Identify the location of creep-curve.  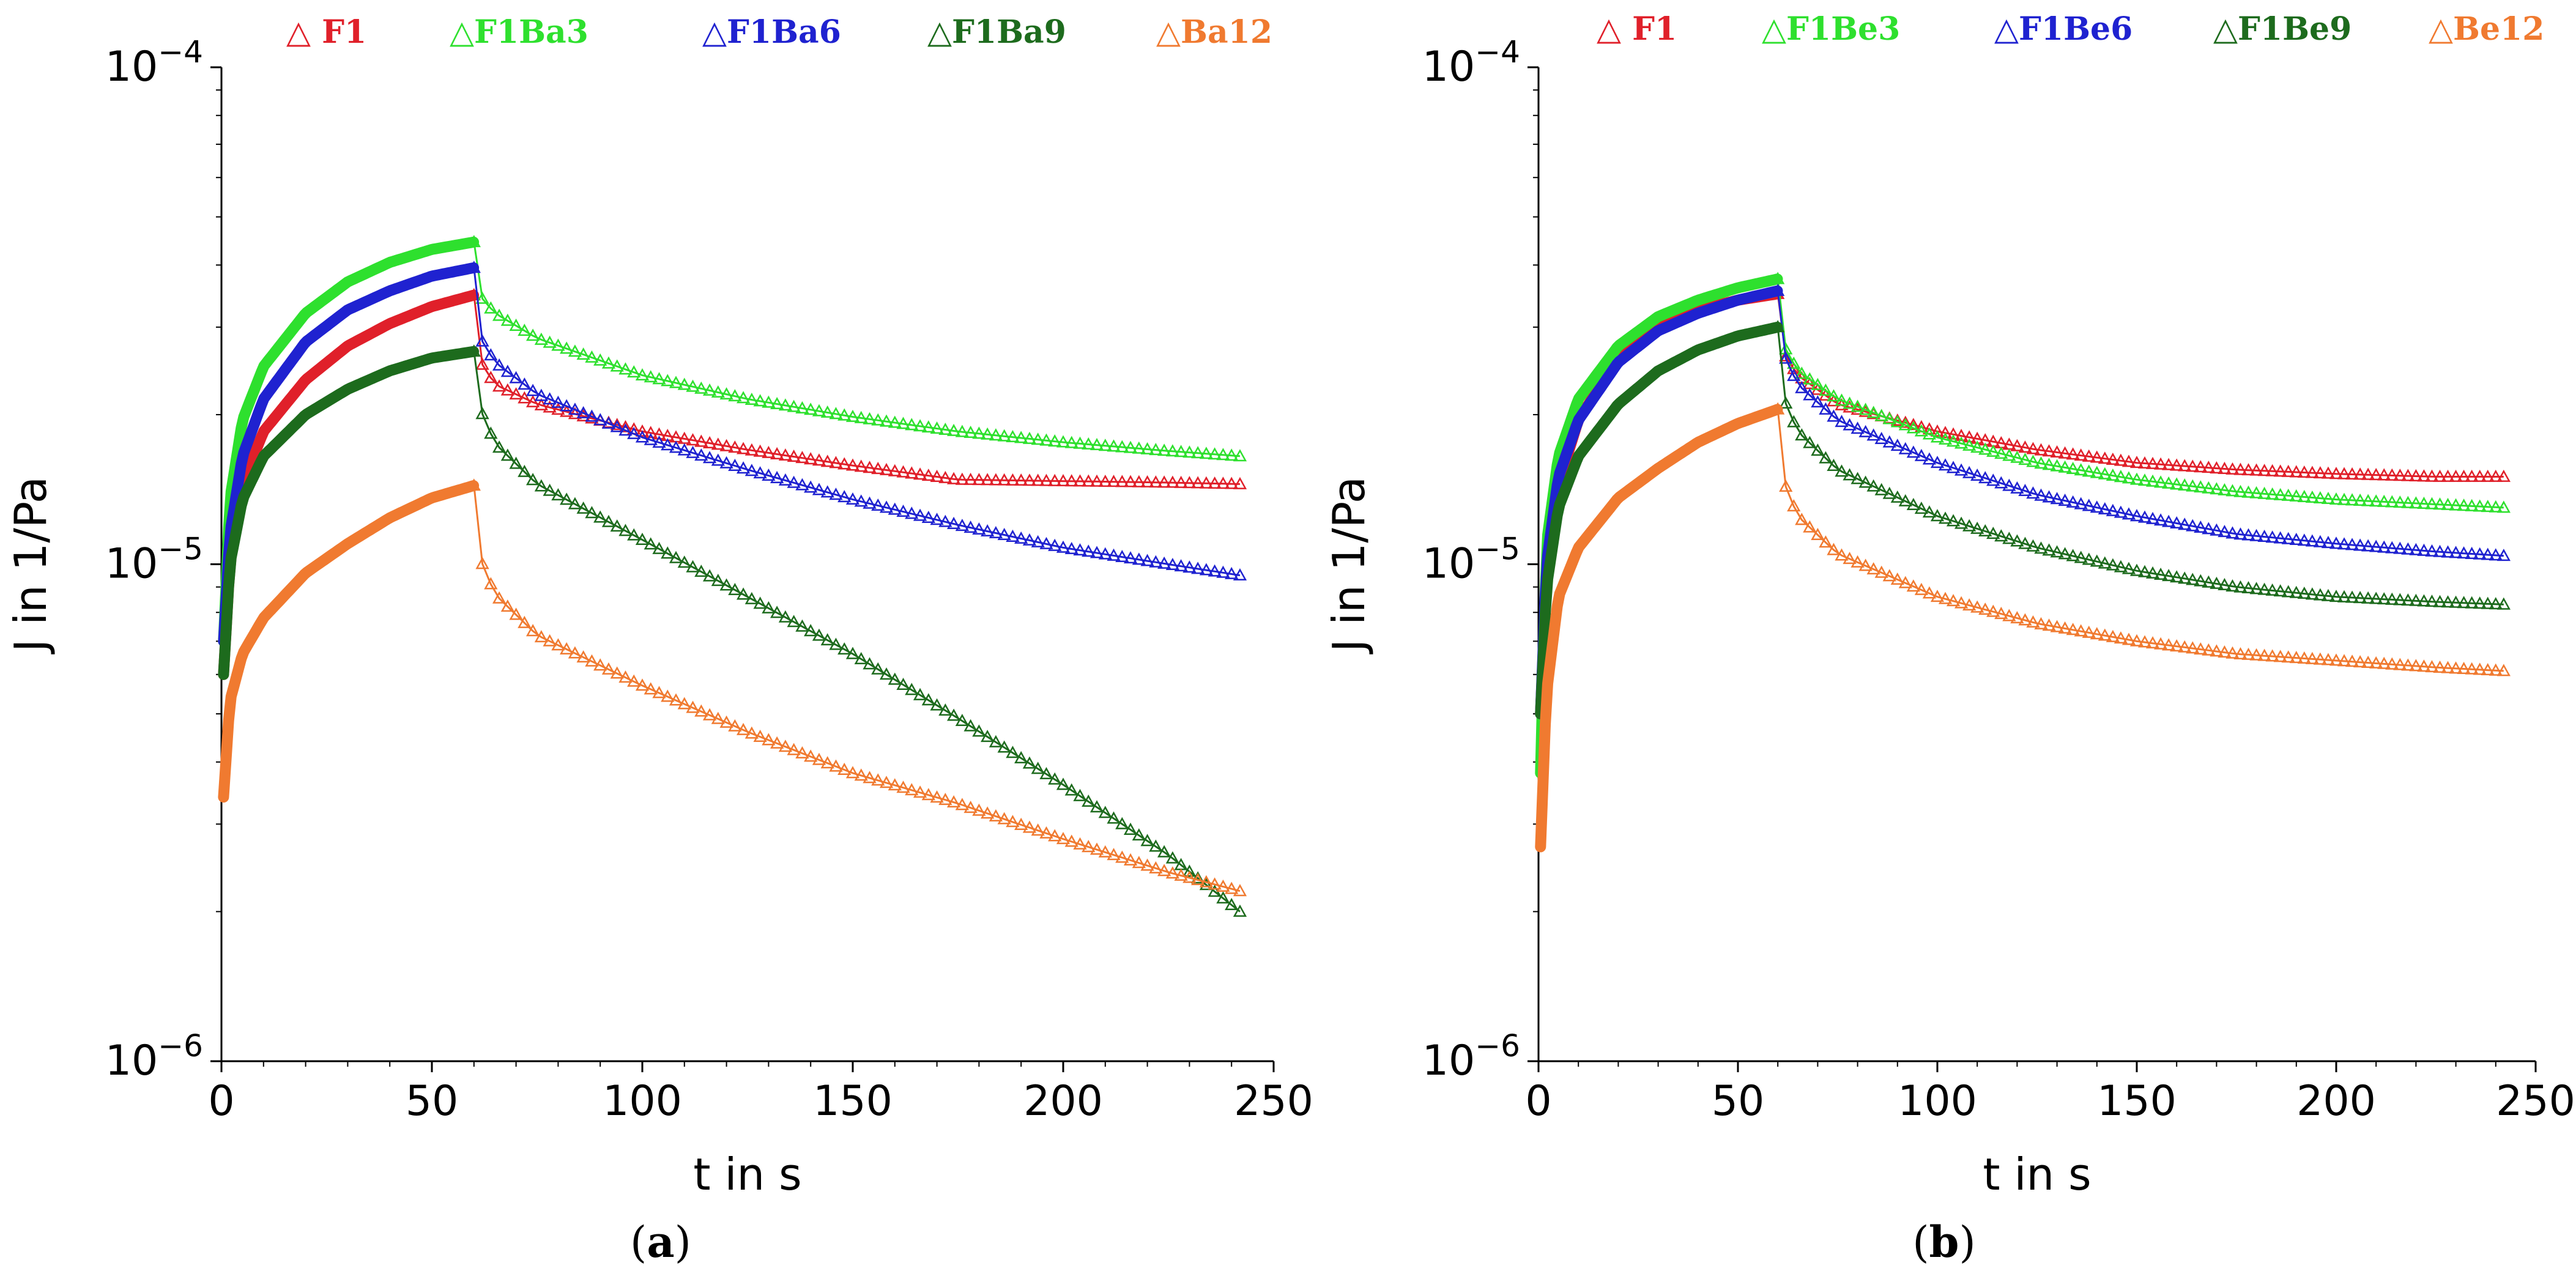
(349, 641).